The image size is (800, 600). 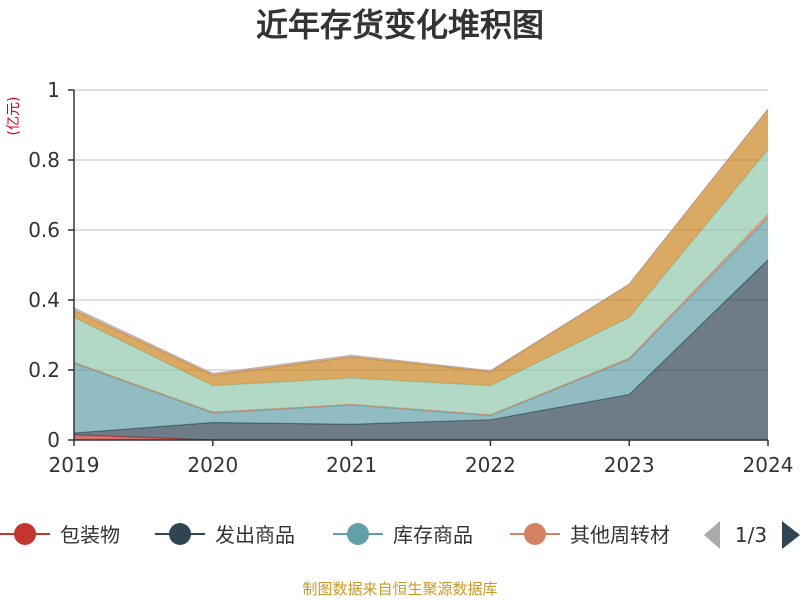 What do you see at coordinates (433, 535) in the screenshot?
I see `legend-label: 库存商品` at bounding box center [433, 535].